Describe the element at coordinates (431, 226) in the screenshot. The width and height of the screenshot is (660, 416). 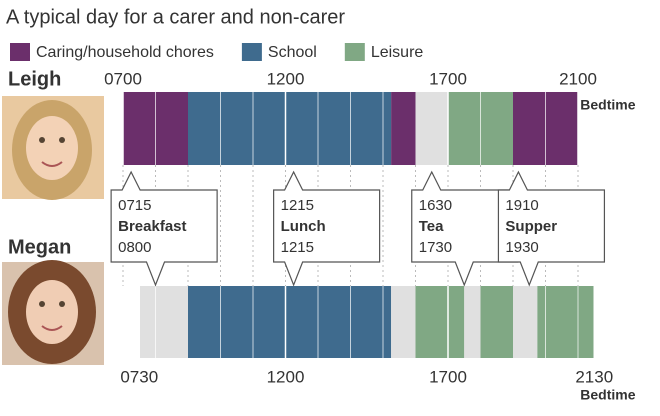
I see `callout-label: Tea` at that location.